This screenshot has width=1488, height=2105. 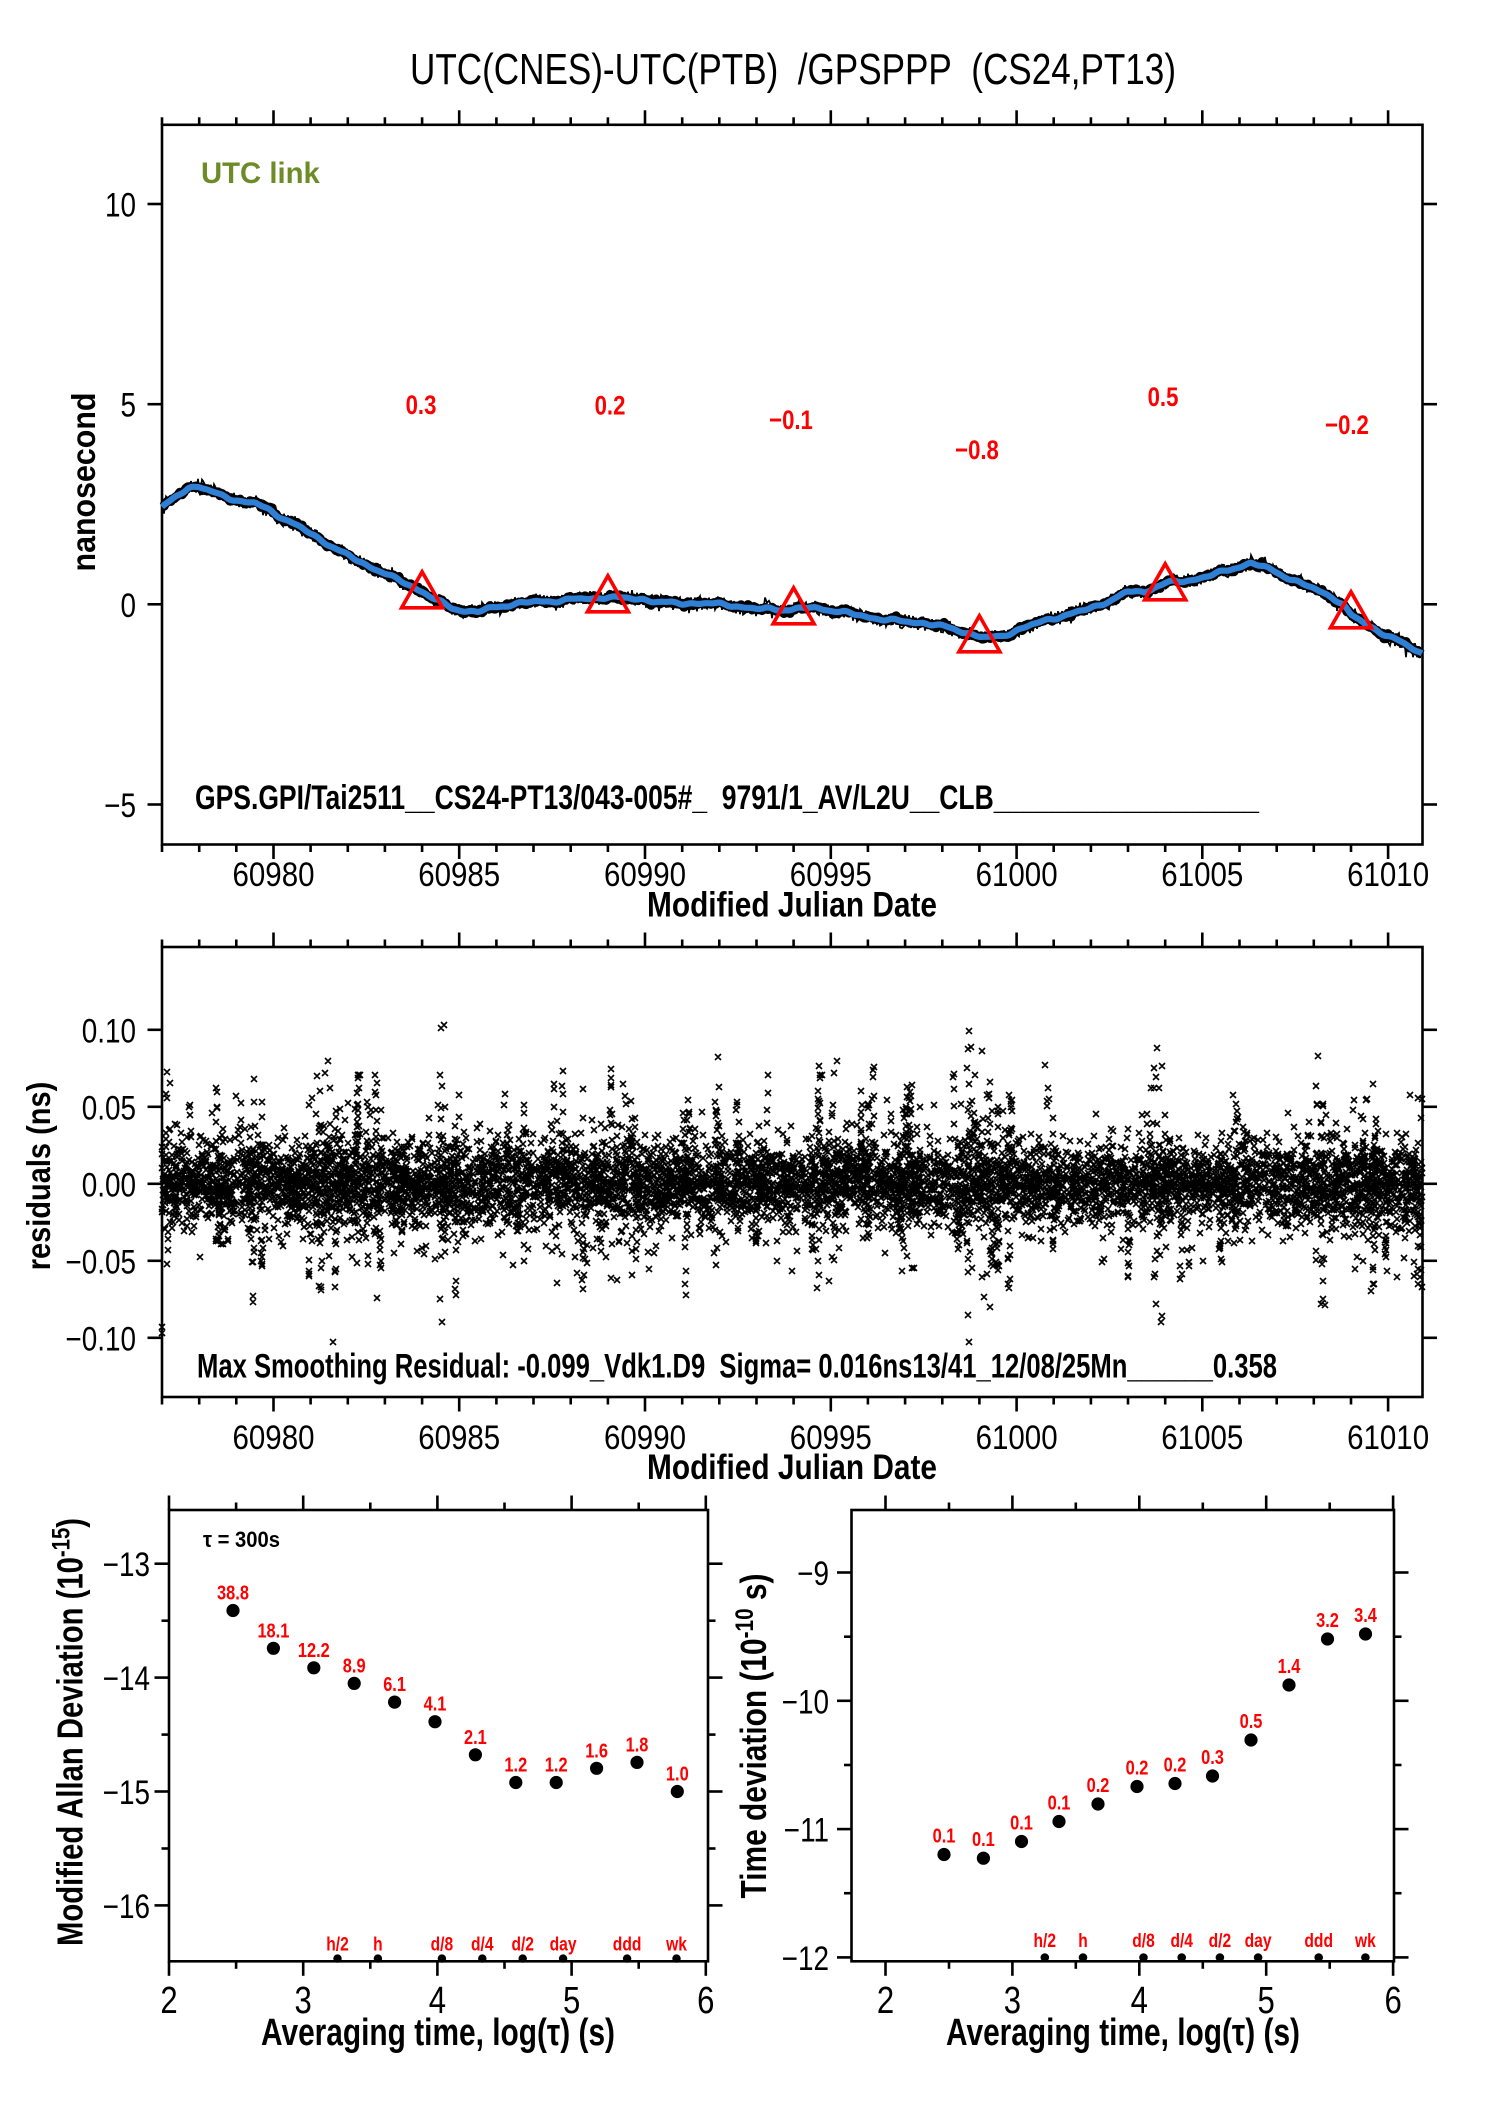 I want to click on svg-text: τ = 300s, so click(x=241, y=1539).